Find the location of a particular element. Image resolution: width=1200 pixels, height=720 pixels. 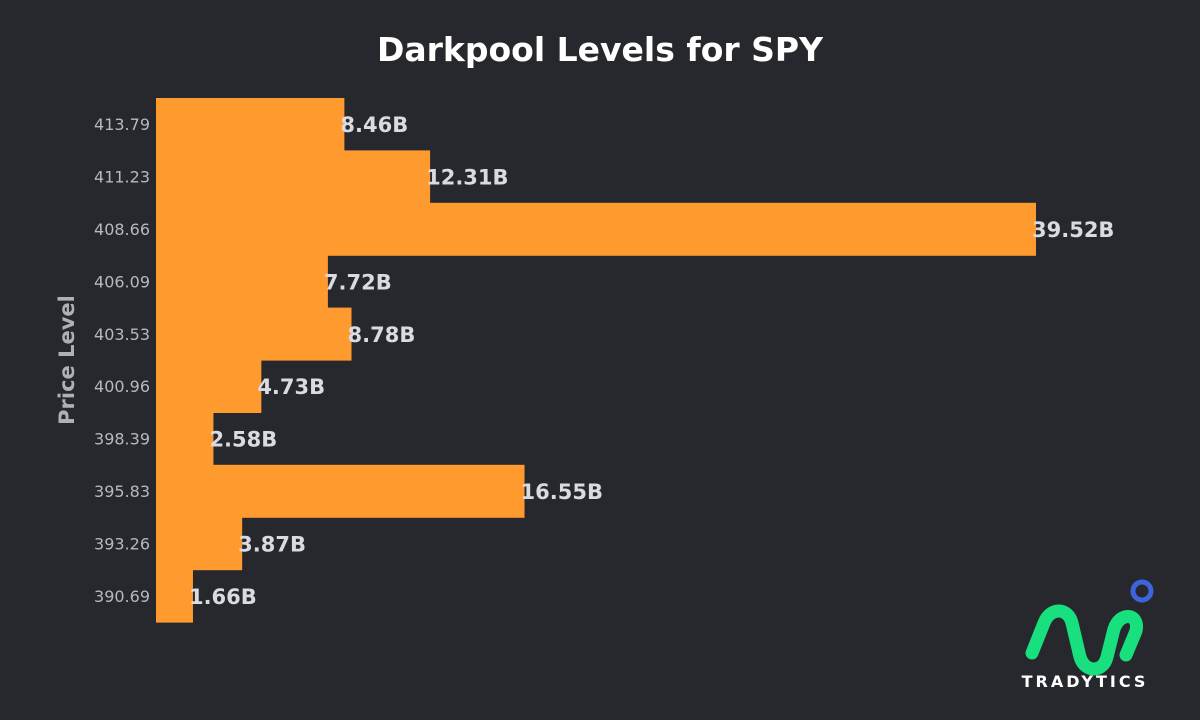

y-tick-label: 408.66 is located at coordinates (122, 229).